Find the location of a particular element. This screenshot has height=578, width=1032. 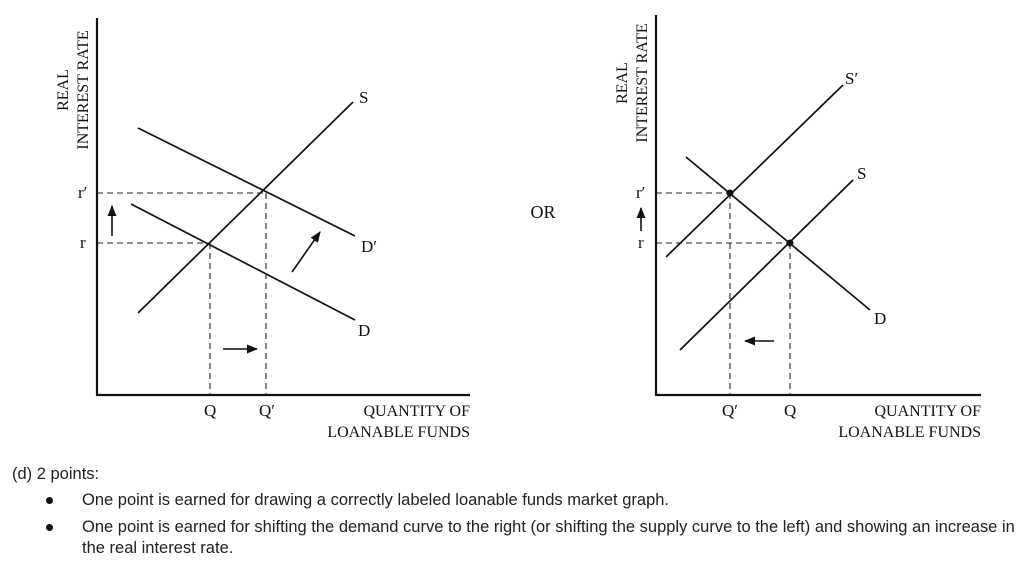

right-equilibrium-new-point is located at coordinates (730, 193).